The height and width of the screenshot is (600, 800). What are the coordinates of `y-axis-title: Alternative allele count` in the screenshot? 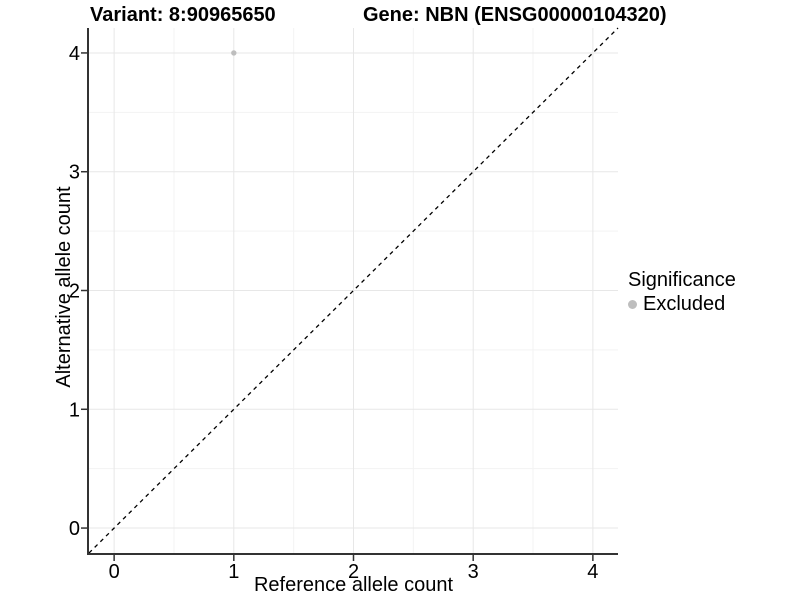 It's located at (64, 287).